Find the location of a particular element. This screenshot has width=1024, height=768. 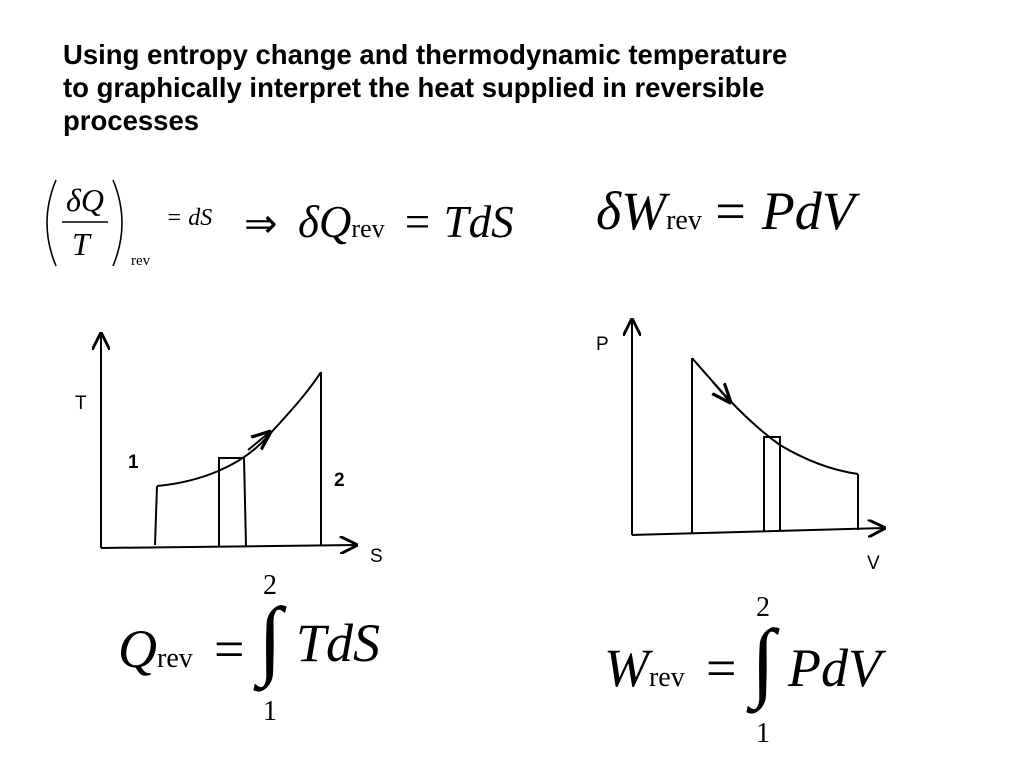

pv-y-axis-label: P is located at coordinates (602, 344).